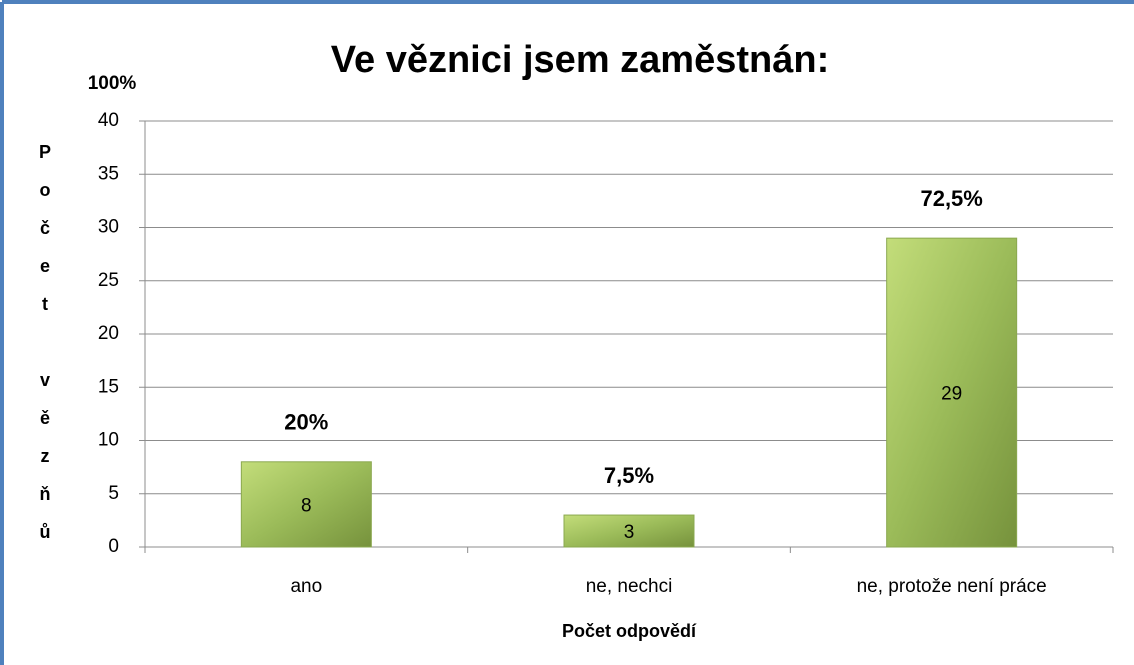  Describe the element at coordinates (629, 586) in the screenshot. I see `x-tick-label: ne, nechci` at that location.